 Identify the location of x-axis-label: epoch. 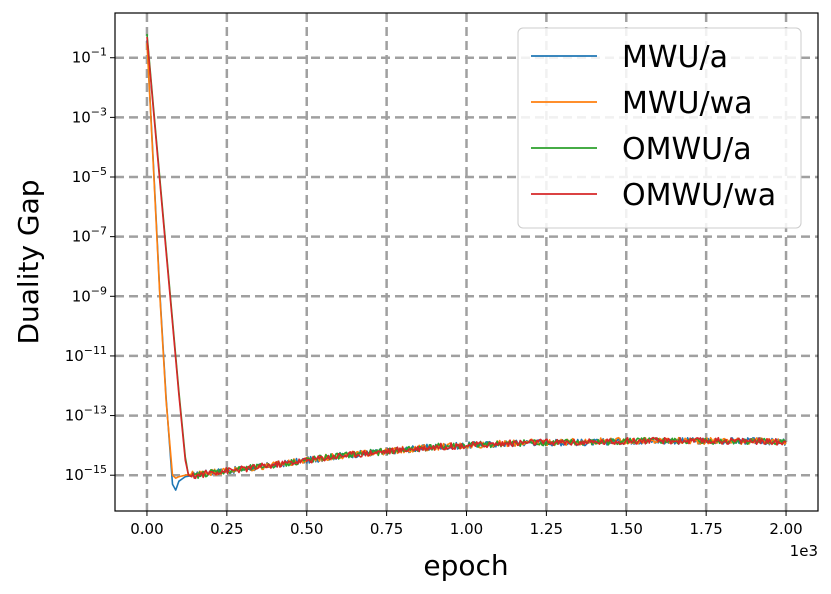
(465, 565).